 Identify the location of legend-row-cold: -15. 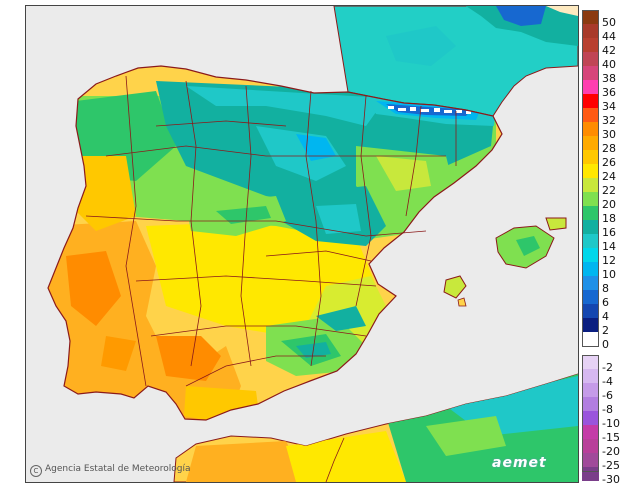
(606, 434).